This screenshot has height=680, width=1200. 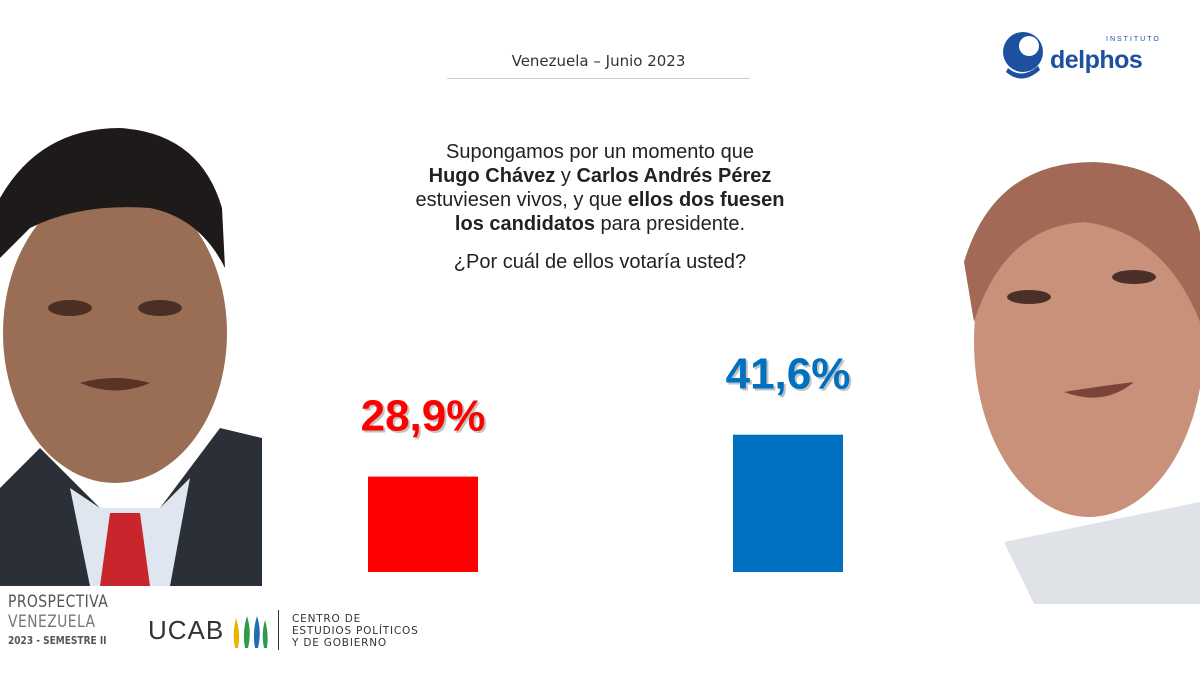 What do you see at coordinates (670, 224) in the screenshot?
I see `question-line-4-text: para presidente.` at bounding box center [670, 224].